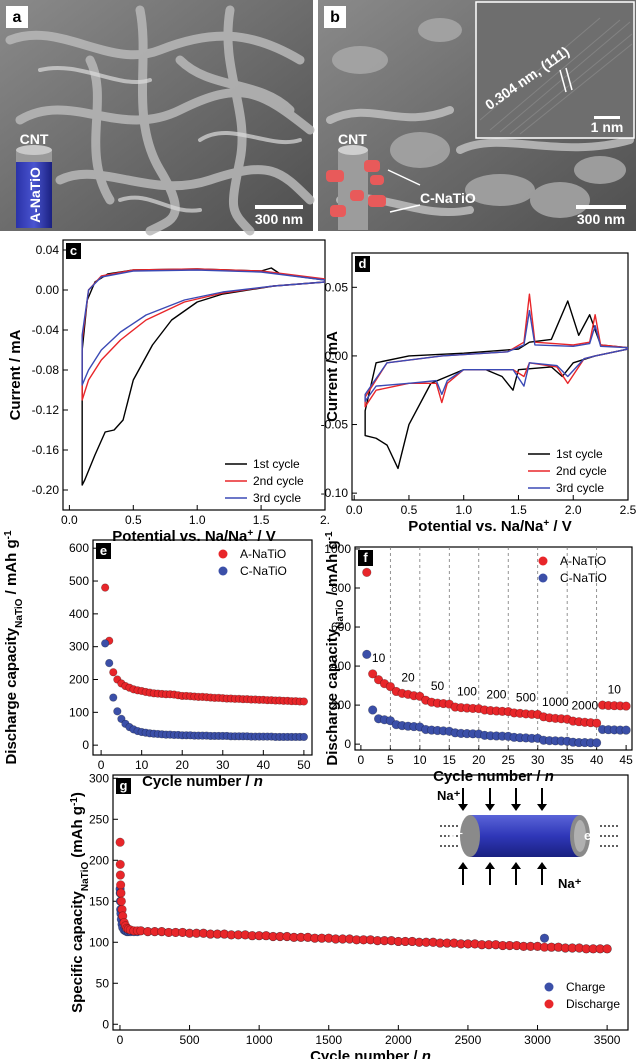 The image size is (636, 1059). Describe the element at coordinates (584, 706) in the screenshot. I see `rate-label: 2000` at that location.